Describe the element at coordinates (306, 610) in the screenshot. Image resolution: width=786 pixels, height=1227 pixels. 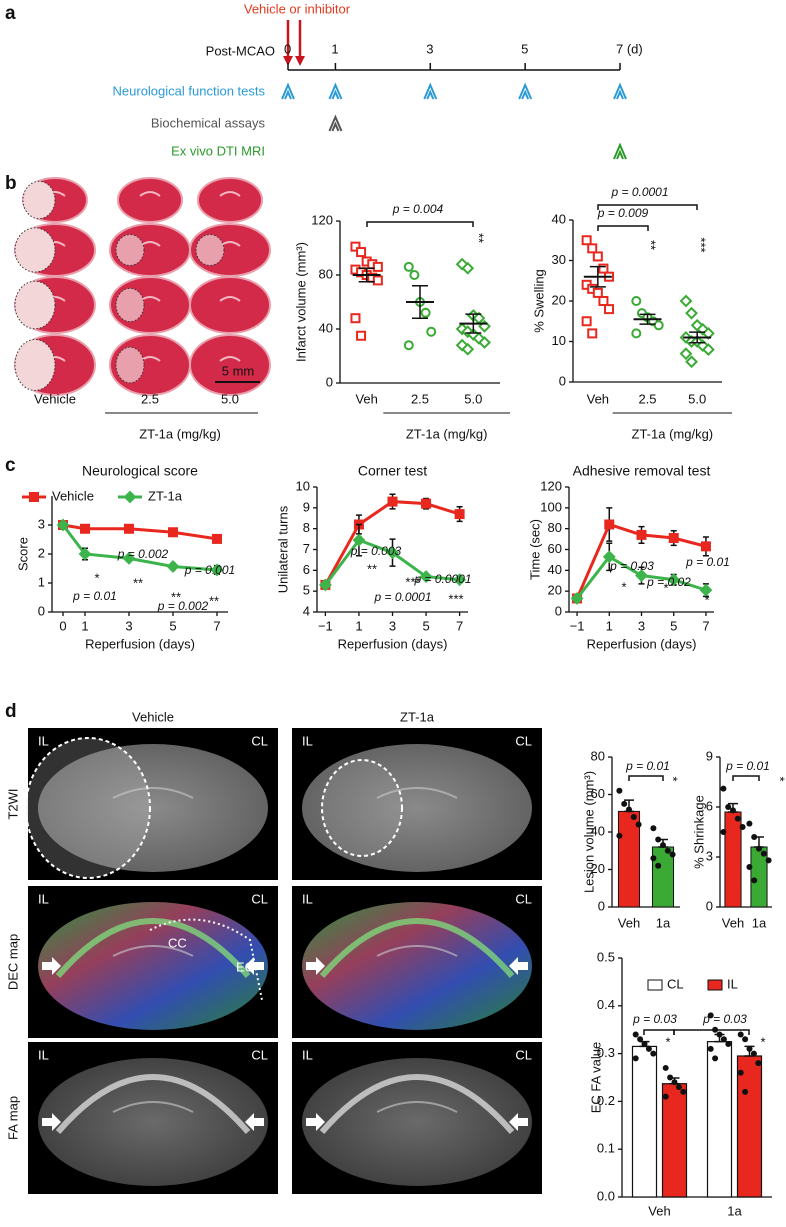
I see `y-tick-label: 4` at that location.